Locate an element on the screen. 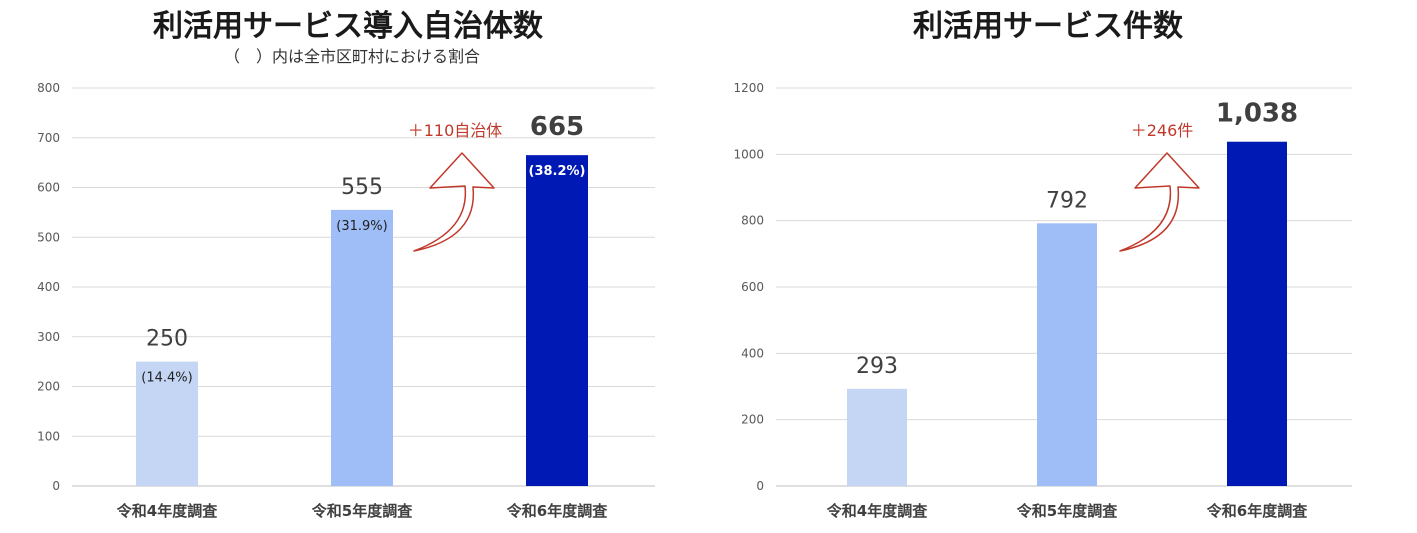 The image size is (1417, 533). chart2-y-tick-label: 0 is located at coordinates (760, 486).